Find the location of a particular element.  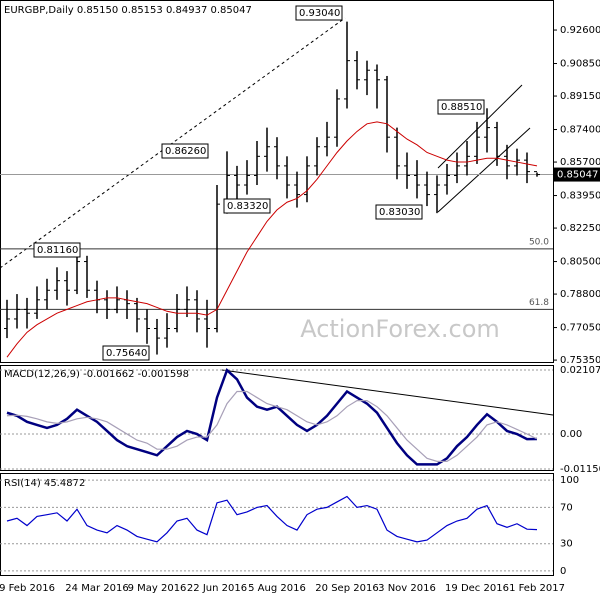

watermark: ActionForex.com is located at coordinates (400, 329).